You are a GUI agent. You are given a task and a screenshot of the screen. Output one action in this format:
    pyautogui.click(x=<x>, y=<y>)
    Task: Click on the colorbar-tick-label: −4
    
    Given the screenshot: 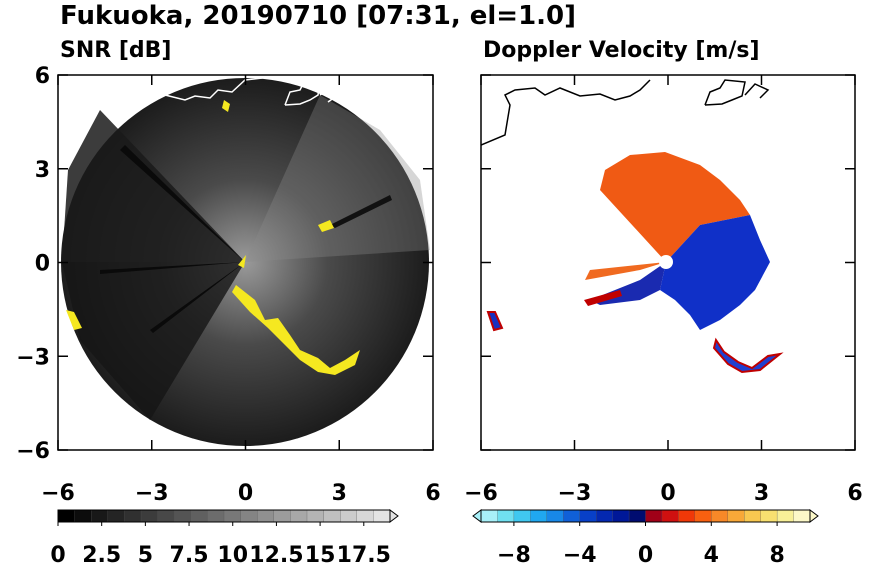 What is the action you would take?
    pyautogui.click(x=580, y=555)
    